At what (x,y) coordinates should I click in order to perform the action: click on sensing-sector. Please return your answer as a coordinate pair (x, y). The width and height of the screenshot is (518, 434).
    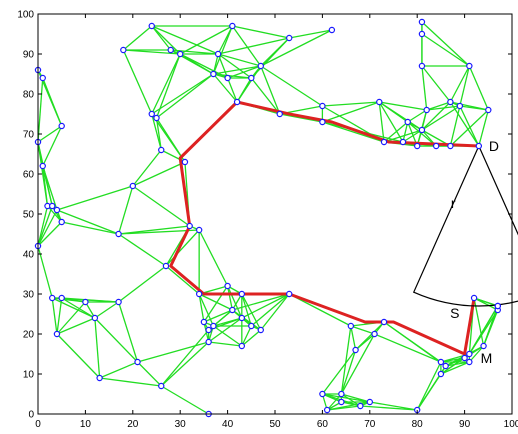
    Looking at the image, I should click on (465, 225).